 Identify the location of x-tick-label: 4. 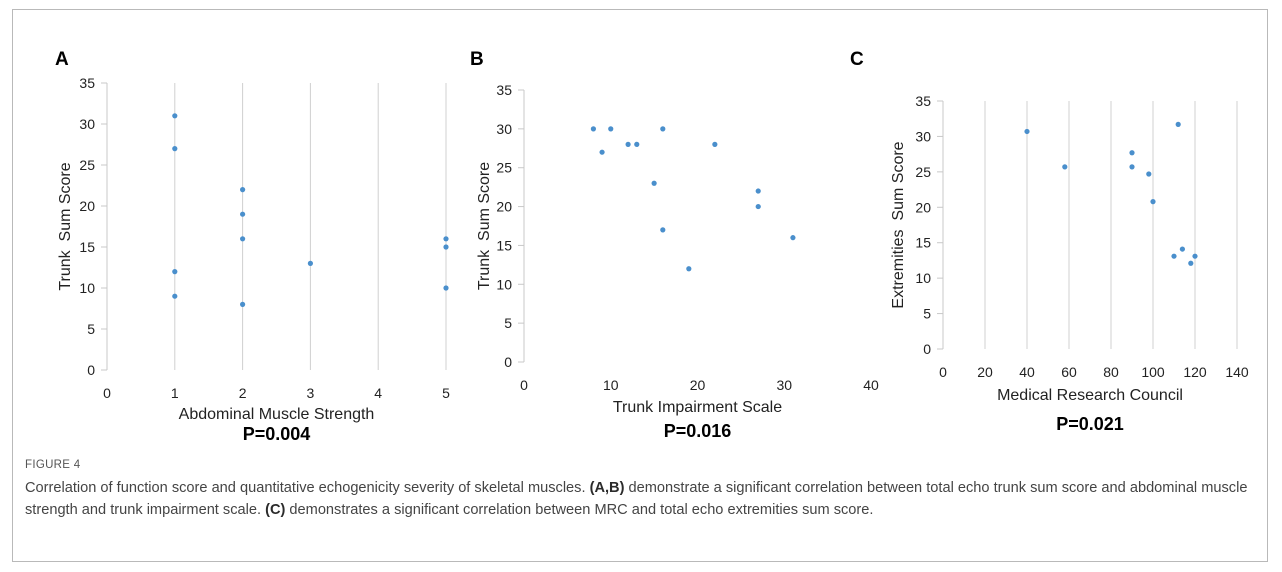
(378, 393).